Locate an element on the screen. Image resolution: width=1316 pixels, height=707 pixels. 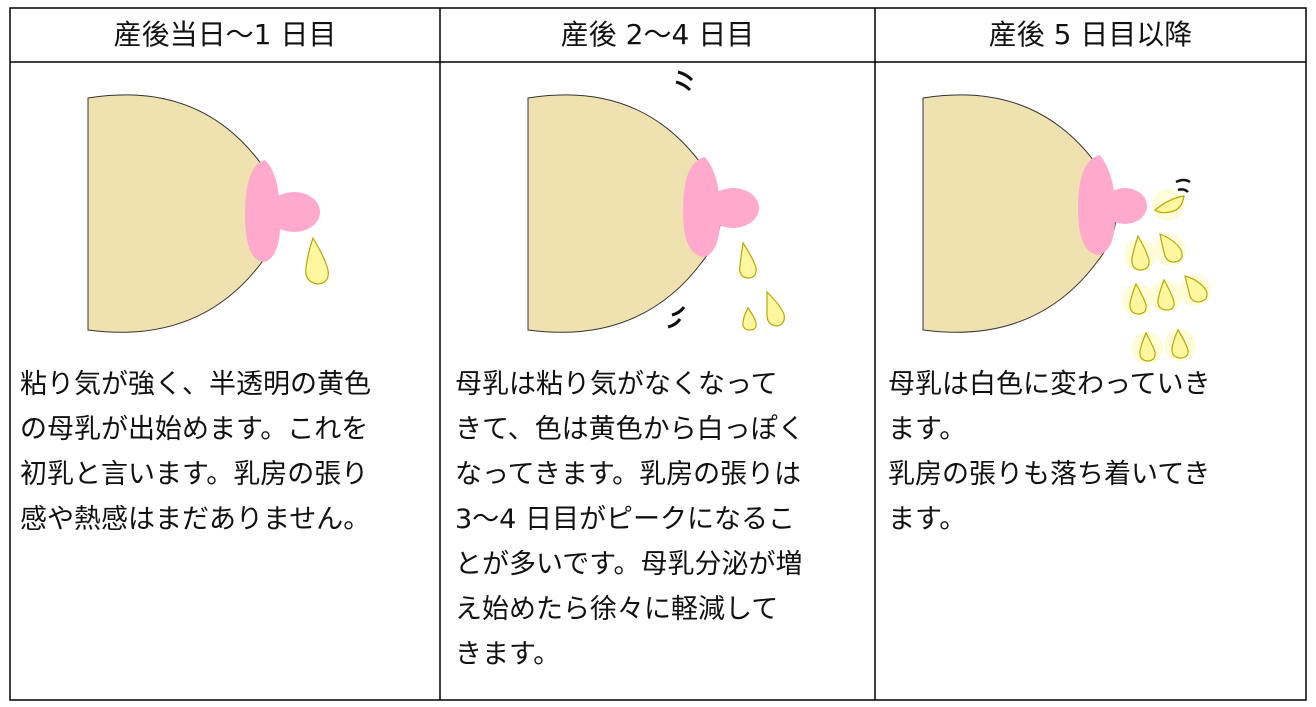
text-line: の母乳が出始めます。これを is located at coordinates (194, 429).